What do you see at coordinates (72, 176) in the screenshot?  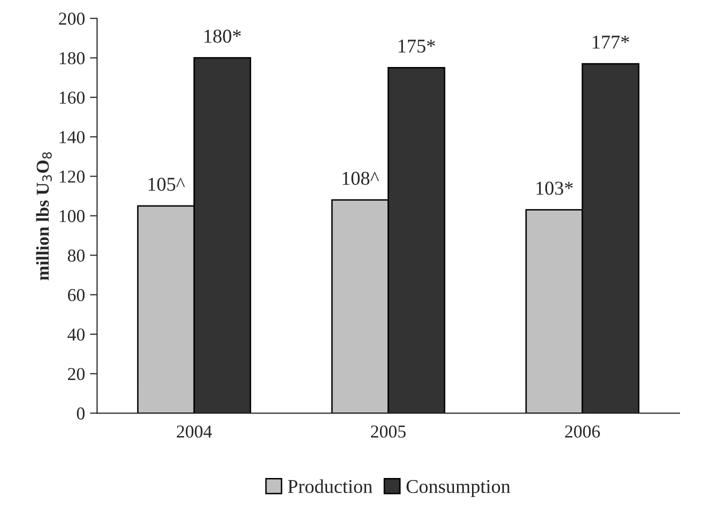 I see `y-tick-label: 120` at bounding box center [72, 176].